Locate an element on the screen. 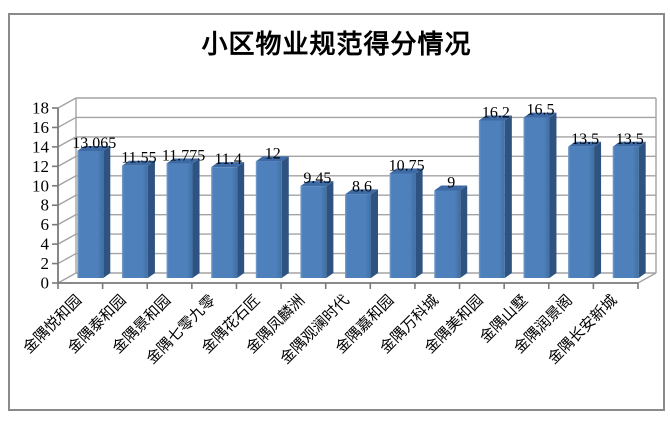  y-axis-label: 6 is located at coordinates (45, 224).